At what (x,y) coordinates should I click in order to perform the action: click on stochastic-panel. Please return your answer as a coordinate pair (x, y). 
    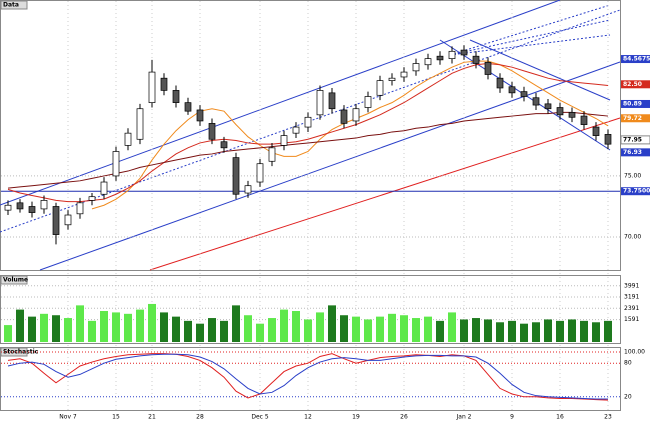
    Looking at the image, I should click on (310, 379).